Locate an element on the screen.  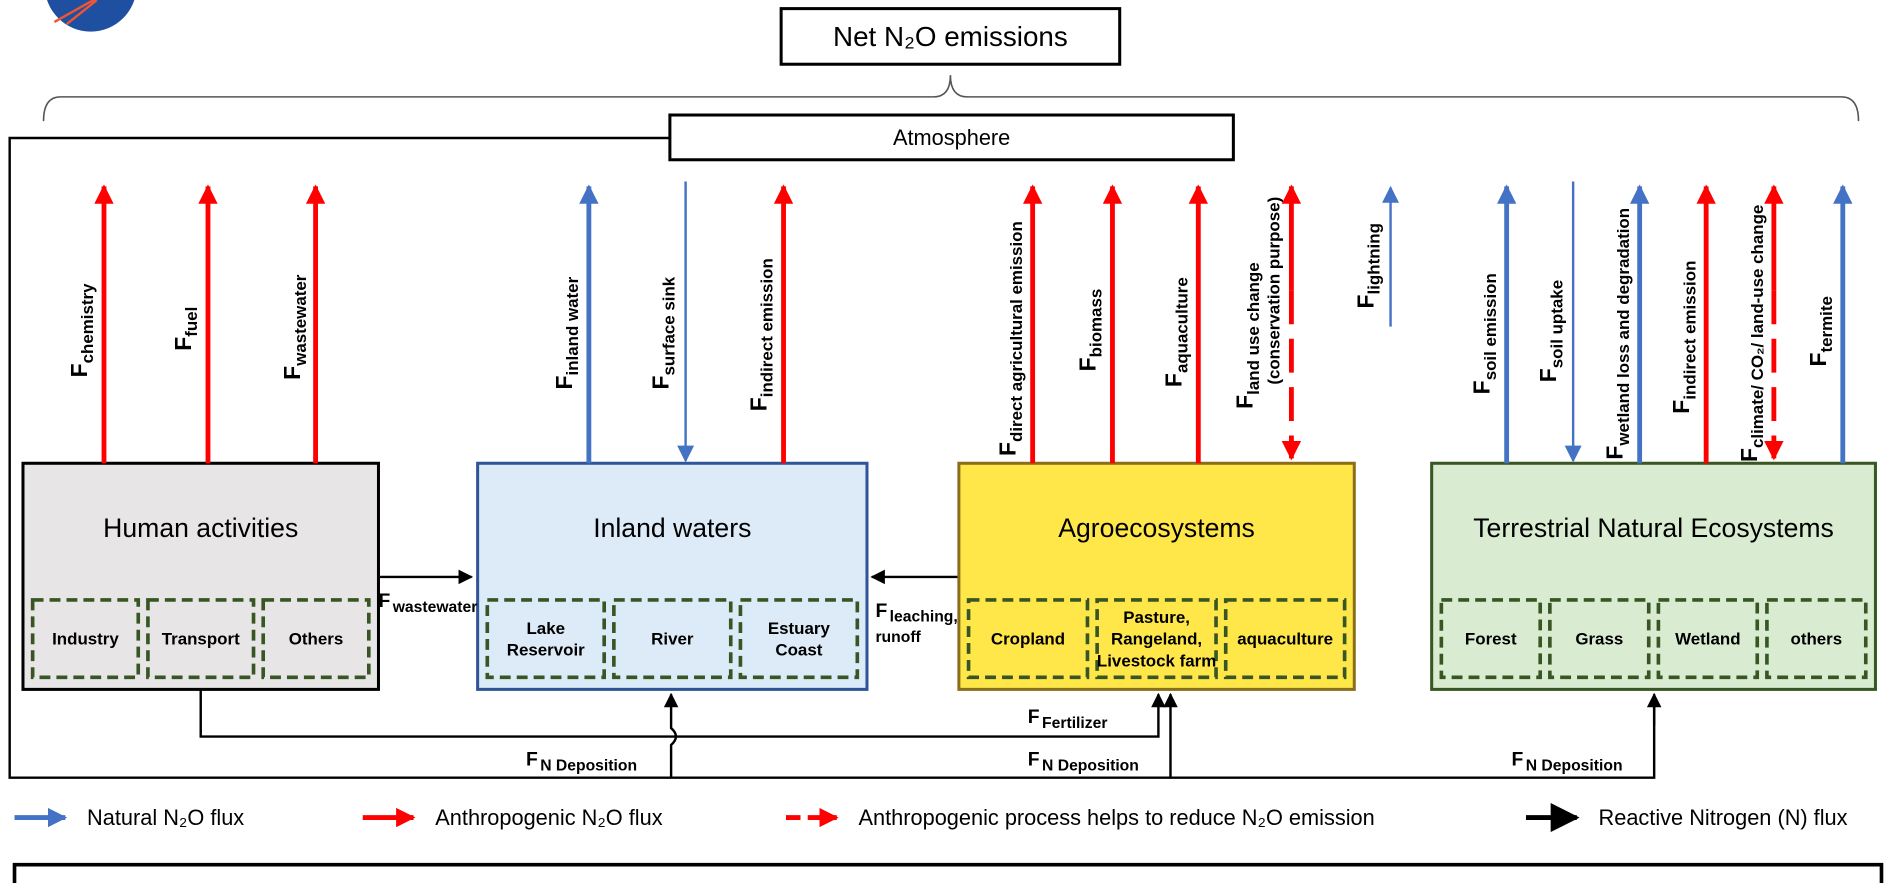
sub-box-label: River is located at coordinates (672, 639).